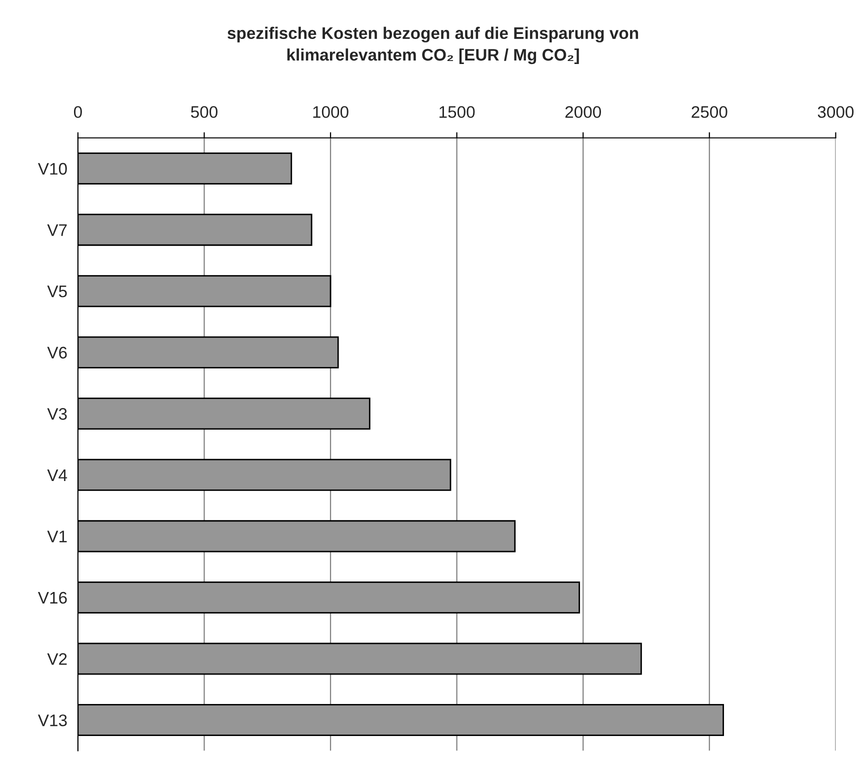 The width and height of the screenshot is (866, 766). Describe the element at coordinates (52, 168) in the screenshot. I see `y-tick-label: V10` at that location.